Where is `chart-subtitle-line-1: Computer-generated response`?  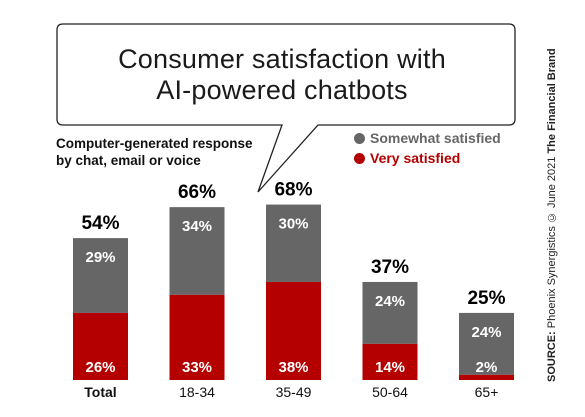
chart-subtitle-line-1: Computer-generated response is located at coordinates (154, 143).